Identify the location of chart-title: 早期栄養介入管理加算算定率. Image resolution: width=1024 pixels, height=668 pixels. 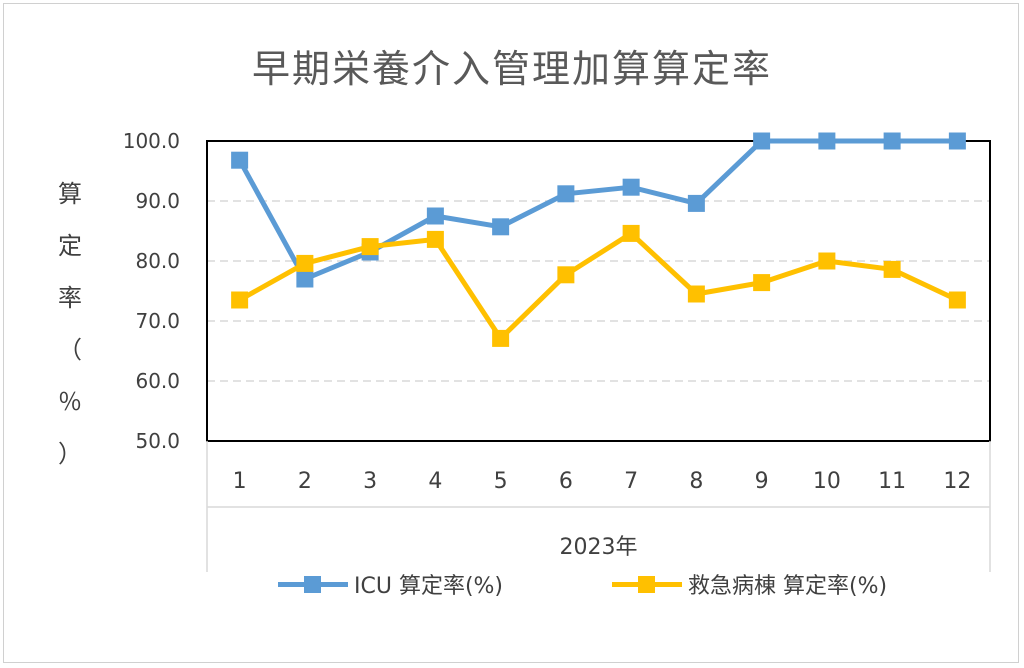
(511, 69).